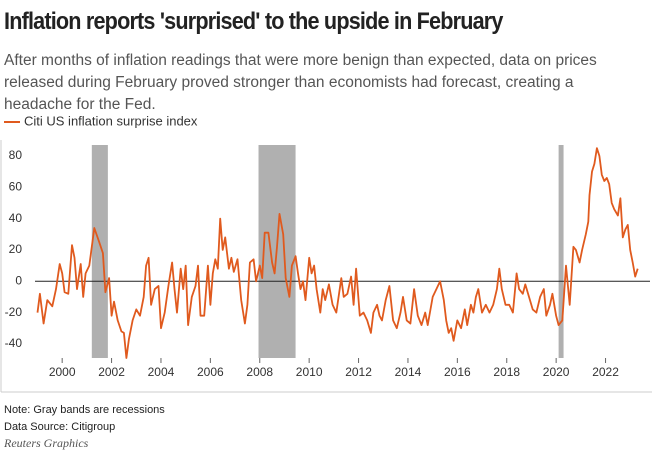  What do you see at coordinates (556, 372) in the screenshot?
I see `x-tick-label: 2020` at bounding box center [556, 372].